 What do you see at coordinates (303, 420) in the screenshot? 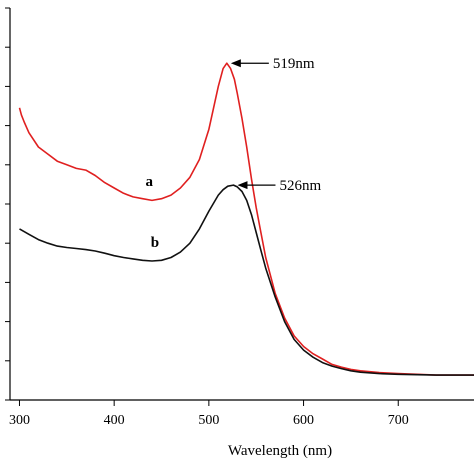
I see `x-tick-label: 600` at bounding box center [303, 420].